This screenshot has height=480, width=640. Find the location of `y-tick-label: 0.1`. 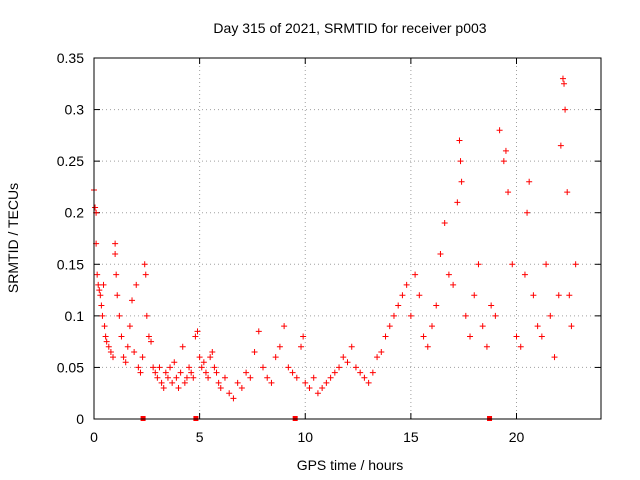

y-tick-label: 0.1 is located at coordinates (75, 316).